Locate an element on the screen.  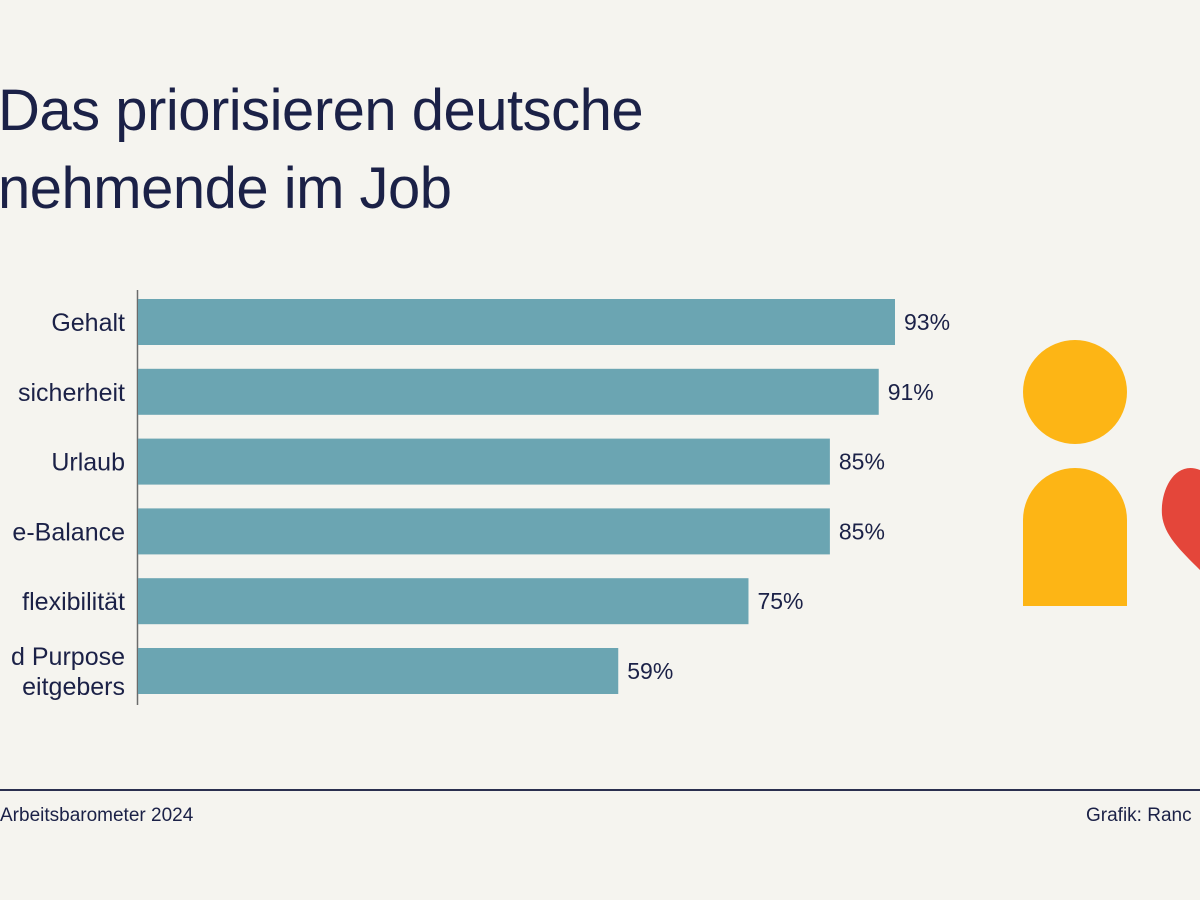
category-label: eitgebers is located at coordinates (73, 687).